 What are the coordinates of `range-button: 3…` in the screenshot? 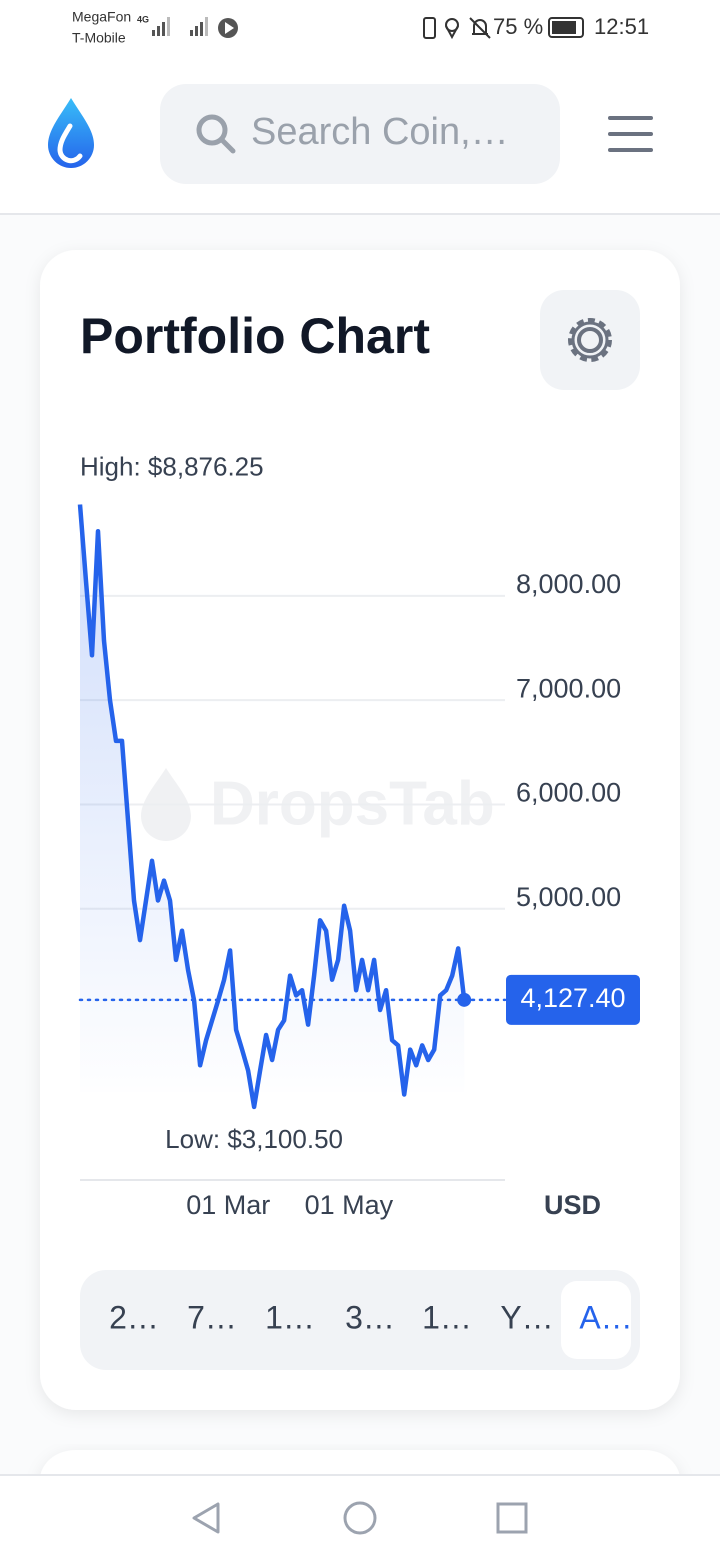 It's located at (370, 1317).